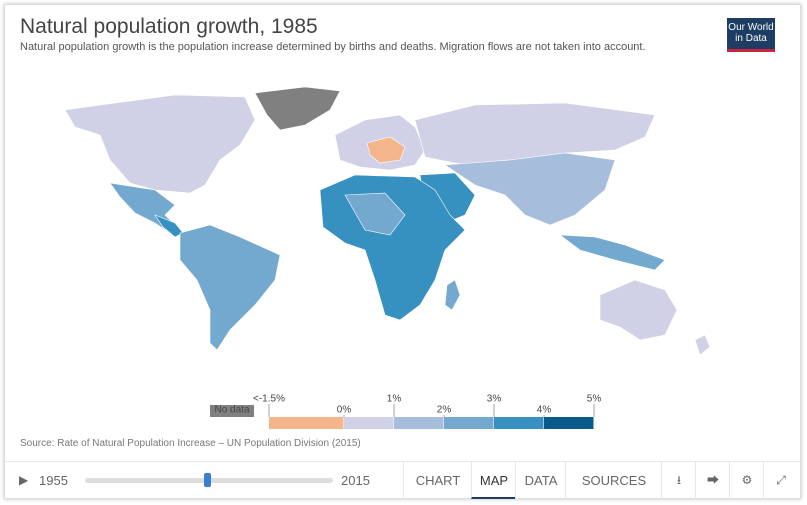 This screenshot has height=505, width=807. I want to click on icon-button: ⮕, so click(712, 480).